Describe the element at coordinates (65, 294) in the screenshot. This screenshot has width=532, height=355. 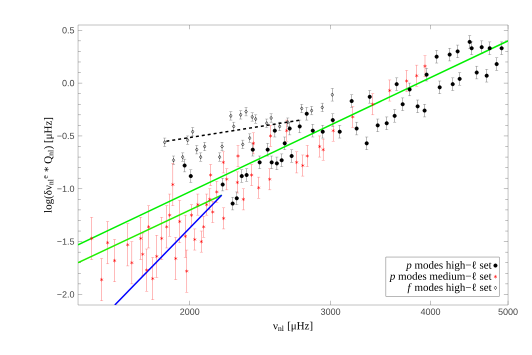
I see `y-tick-label: −2.0` at that location.